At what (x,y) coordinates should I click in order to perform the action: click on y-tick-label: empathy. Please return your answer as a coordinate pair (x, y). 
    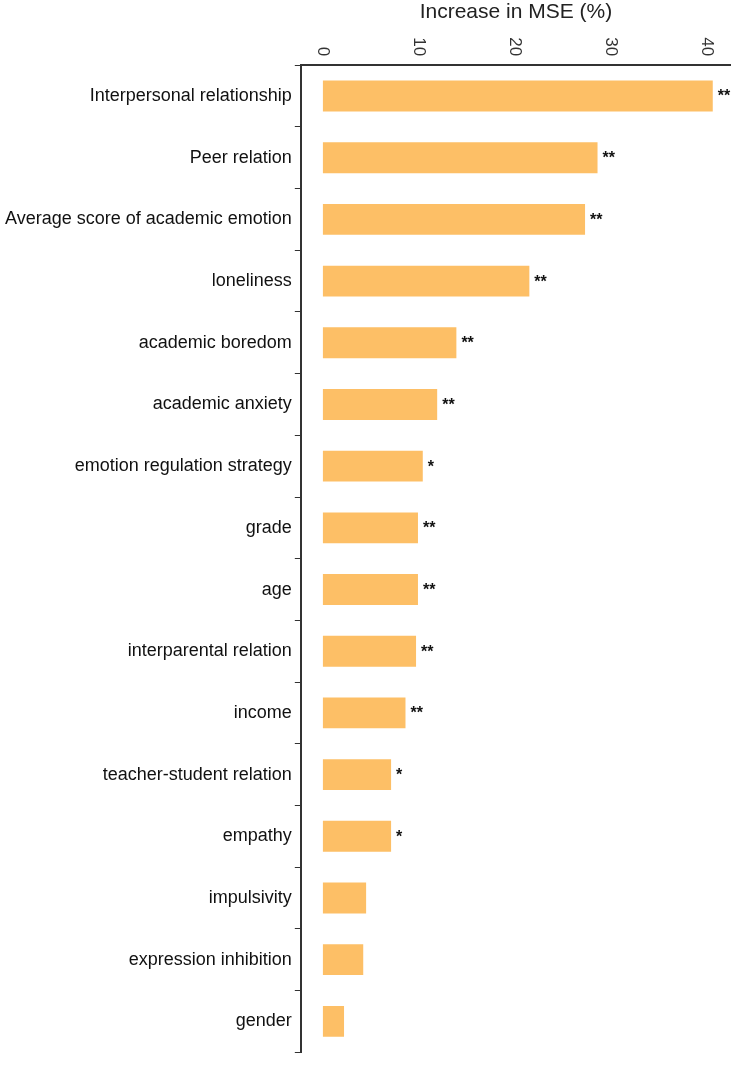
    Looking at the image, I should click on (257, 835).